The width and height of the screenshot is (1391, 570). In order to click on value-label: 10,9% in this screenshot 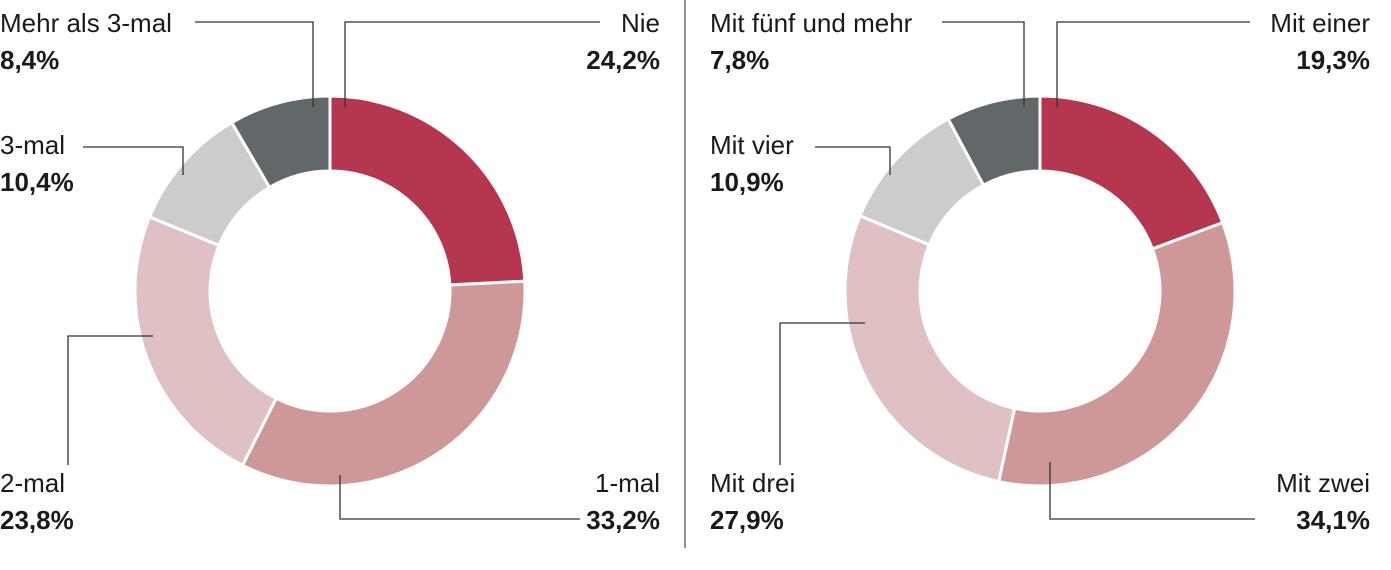, I will do `click(747, 182)`.